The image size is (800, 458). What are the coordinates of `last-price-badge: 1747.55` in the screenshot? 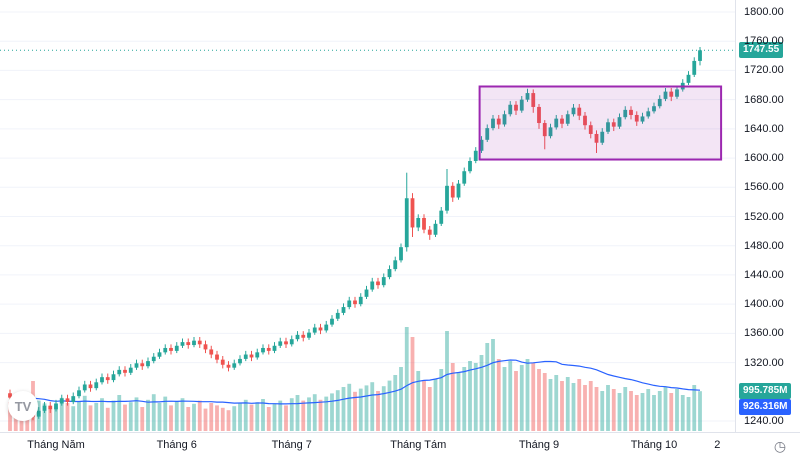 It's located at (761, 50).